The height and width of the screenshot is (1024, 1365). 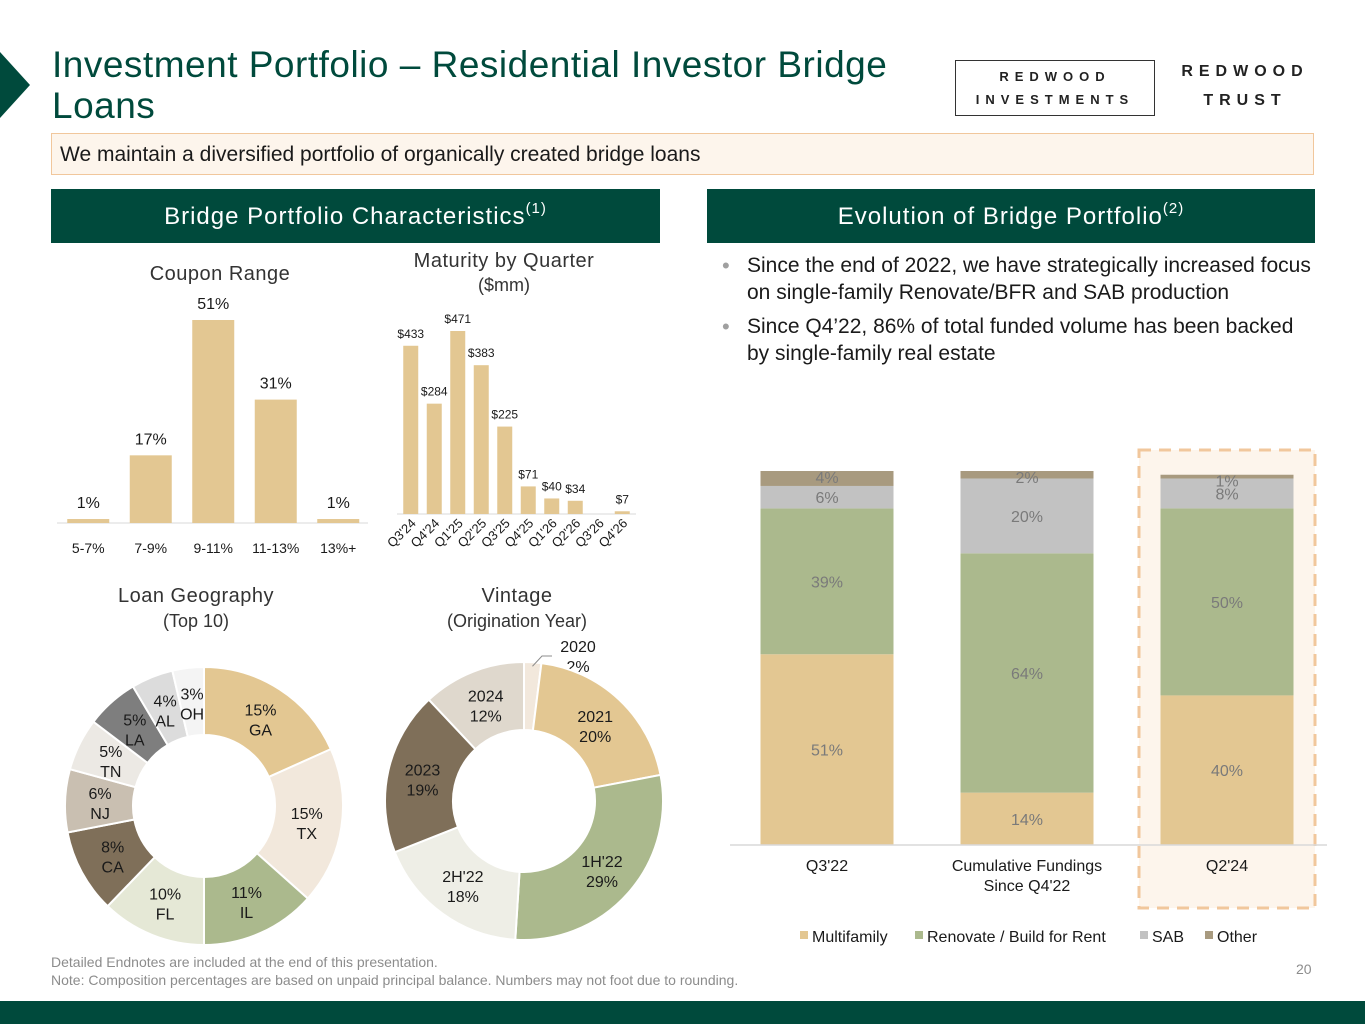 I want to click on geography-slice-pct: 4%, so click(x=165, y=702).